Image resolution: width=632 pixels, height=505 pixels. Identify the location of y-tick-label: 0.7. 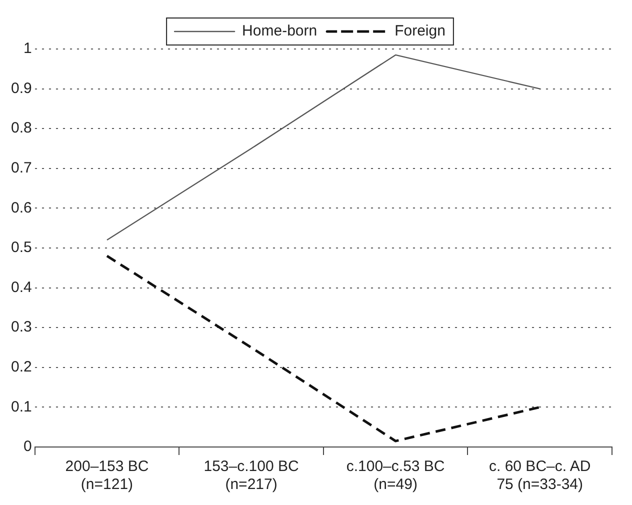
(21, 168).